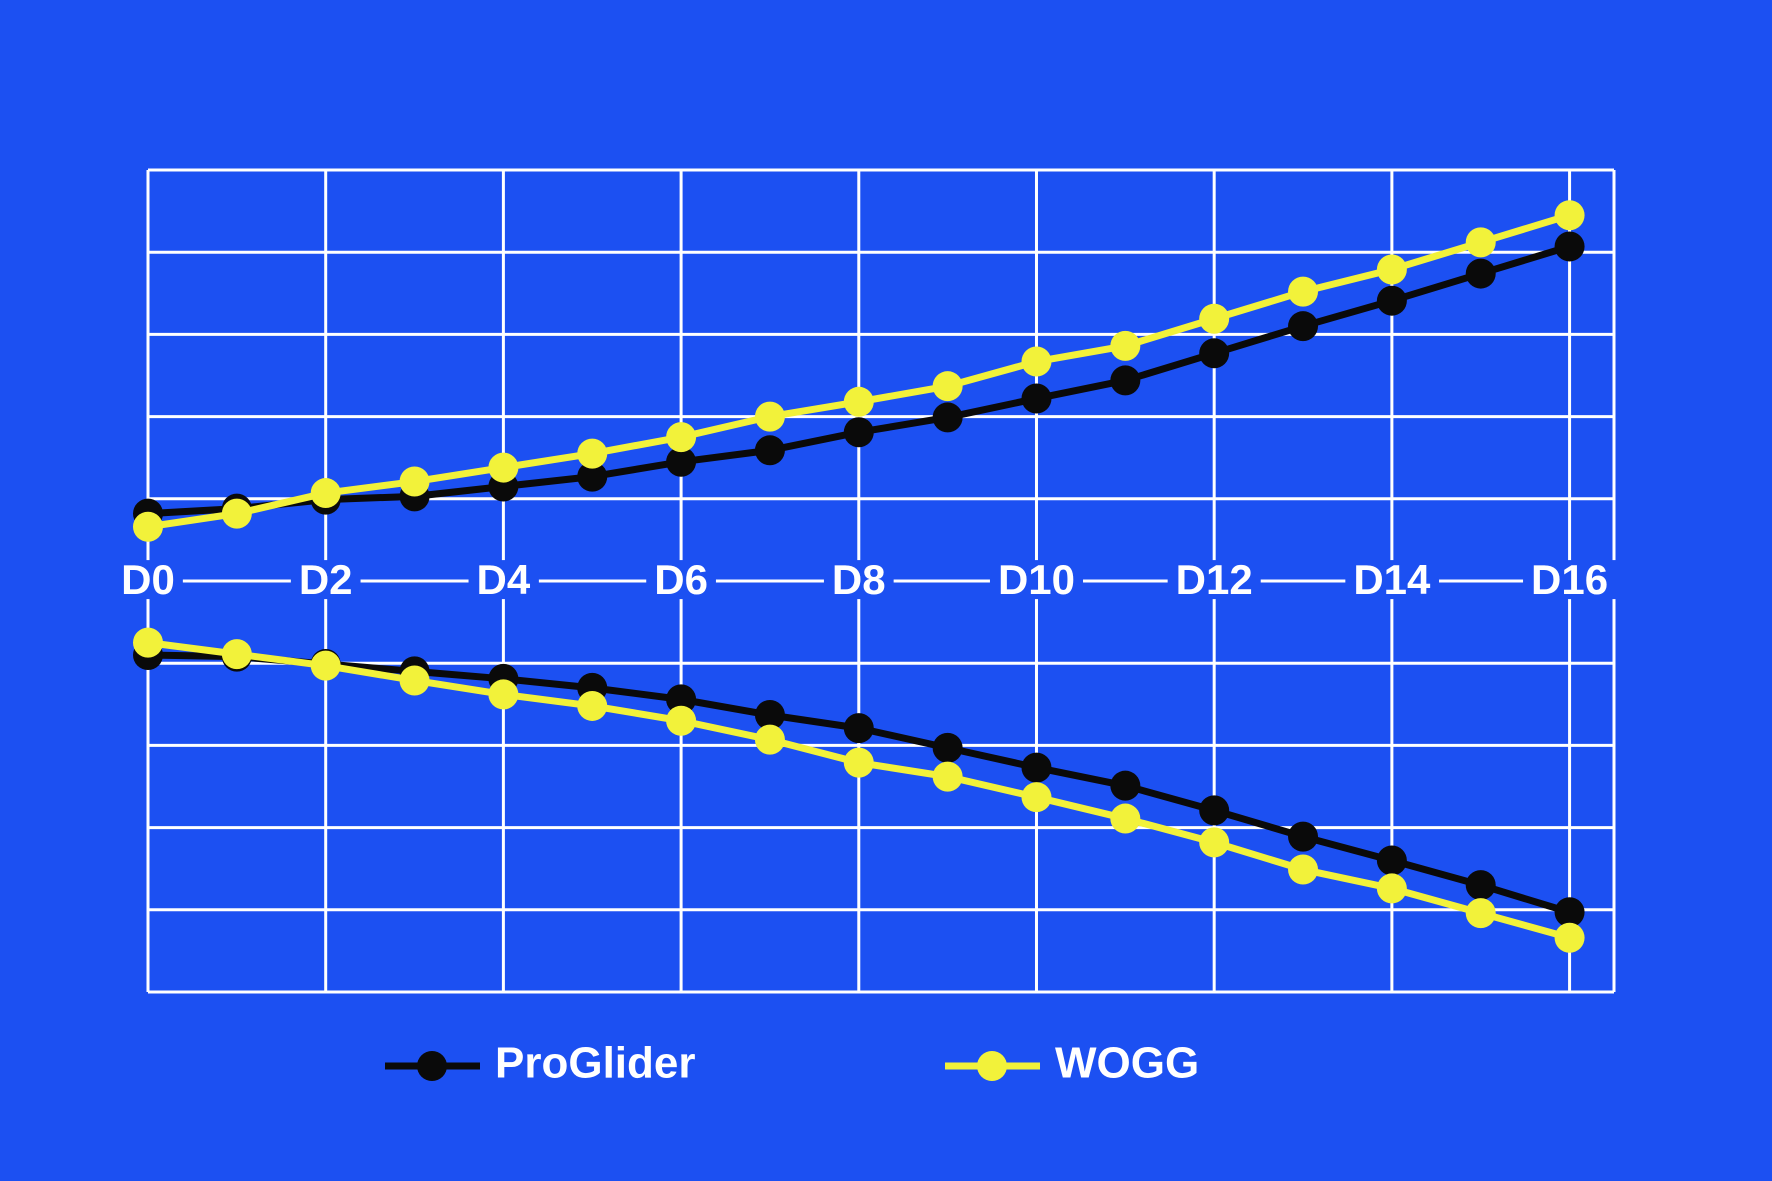  What do you see at coordinates (792, 1063) in the screenshot?
I see `legend: ProGlider WOGG` at bounding box center [792, 1063].